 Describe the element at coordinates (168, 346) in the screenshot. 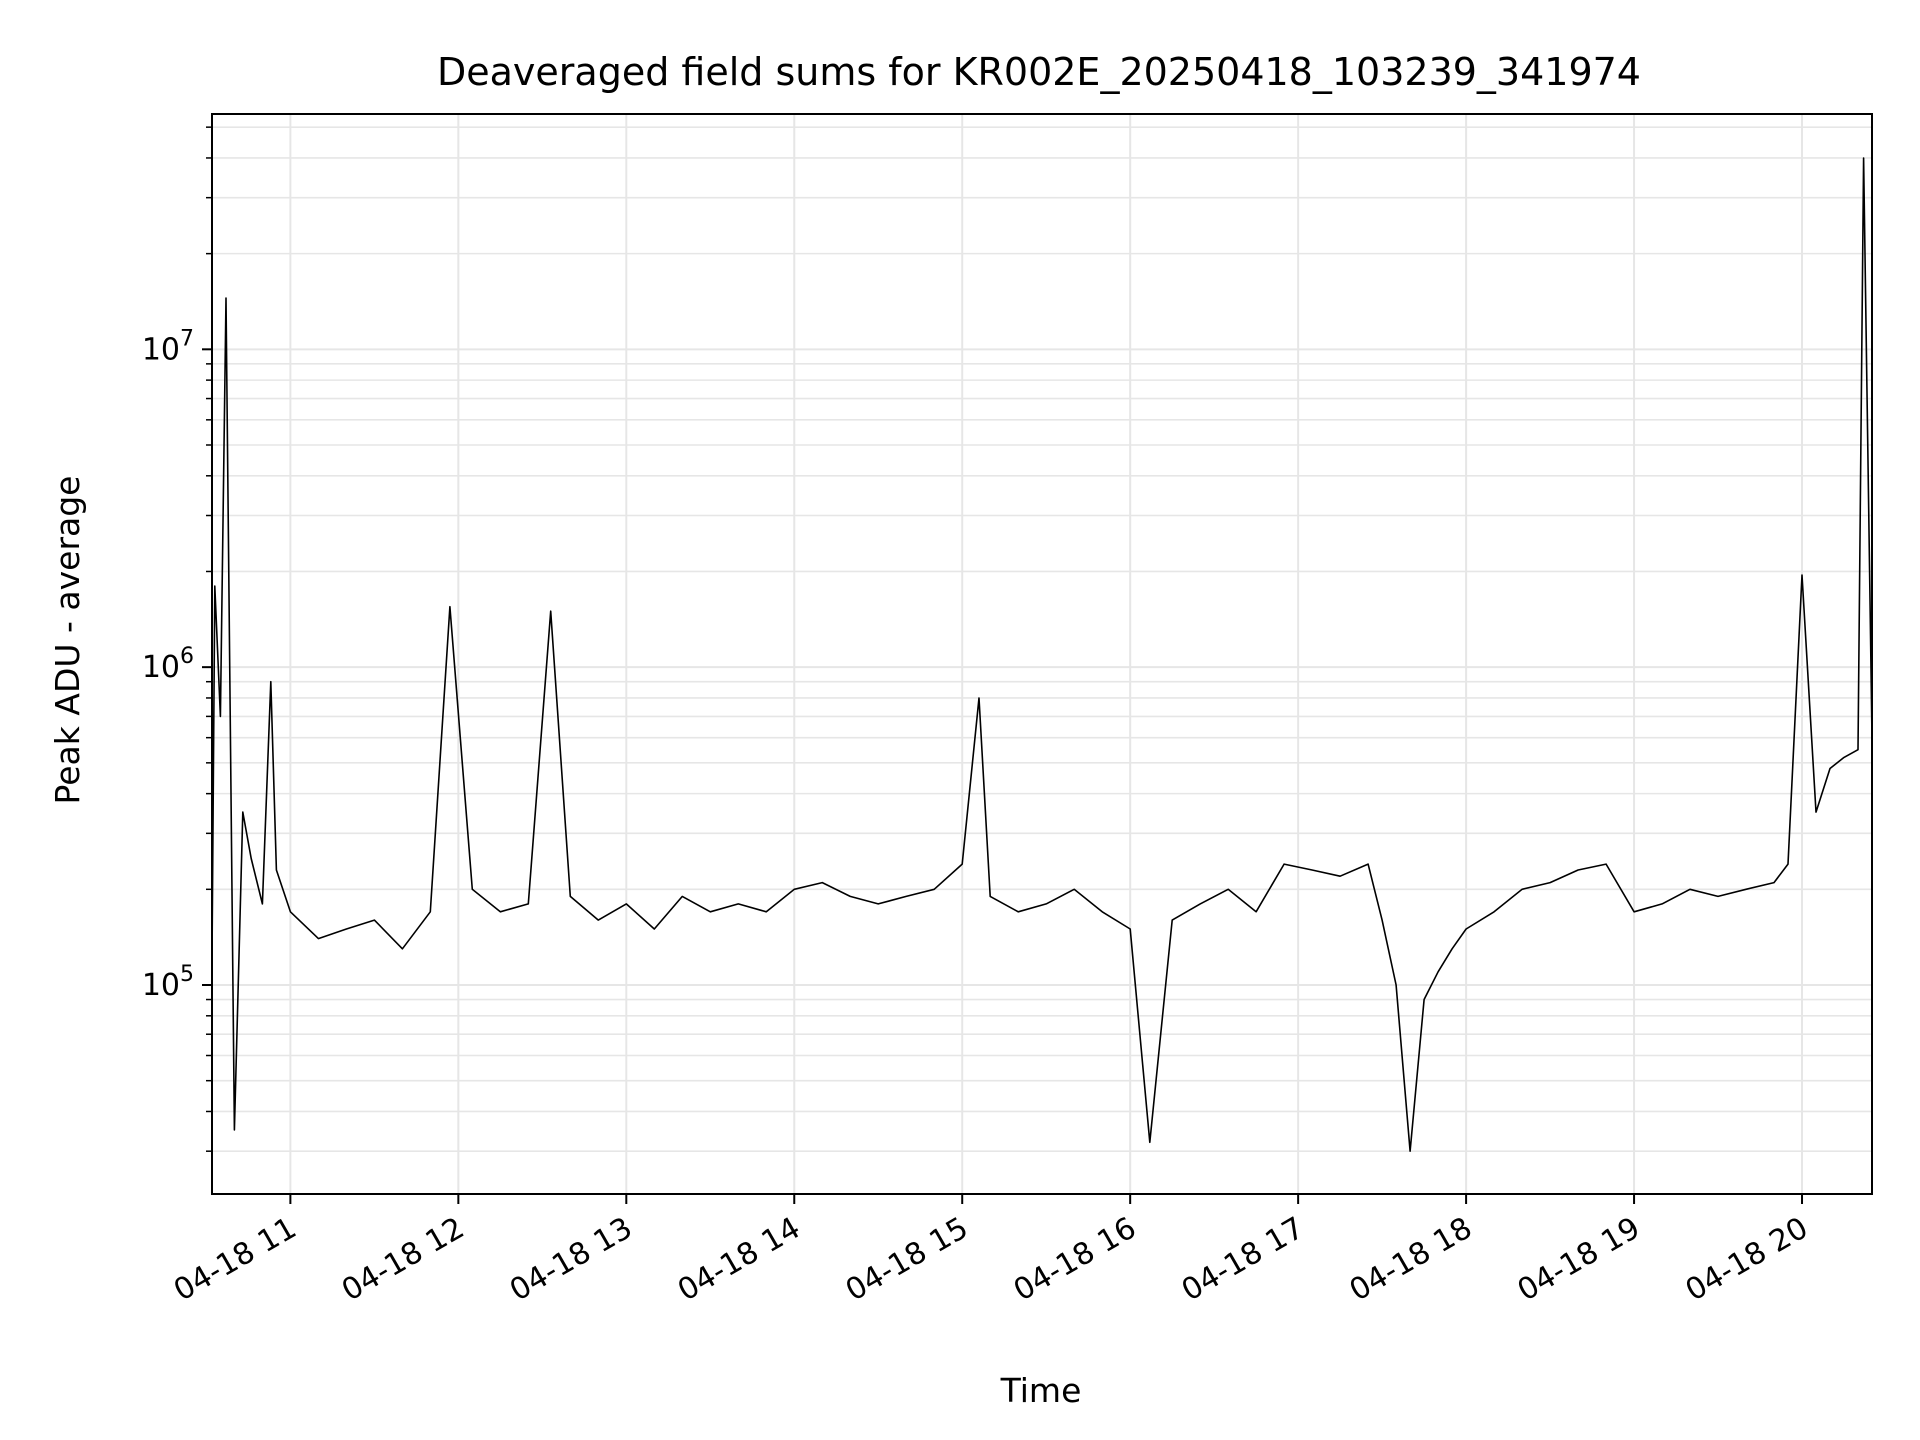

I see `y-tick-label: 10⁷` at that location.